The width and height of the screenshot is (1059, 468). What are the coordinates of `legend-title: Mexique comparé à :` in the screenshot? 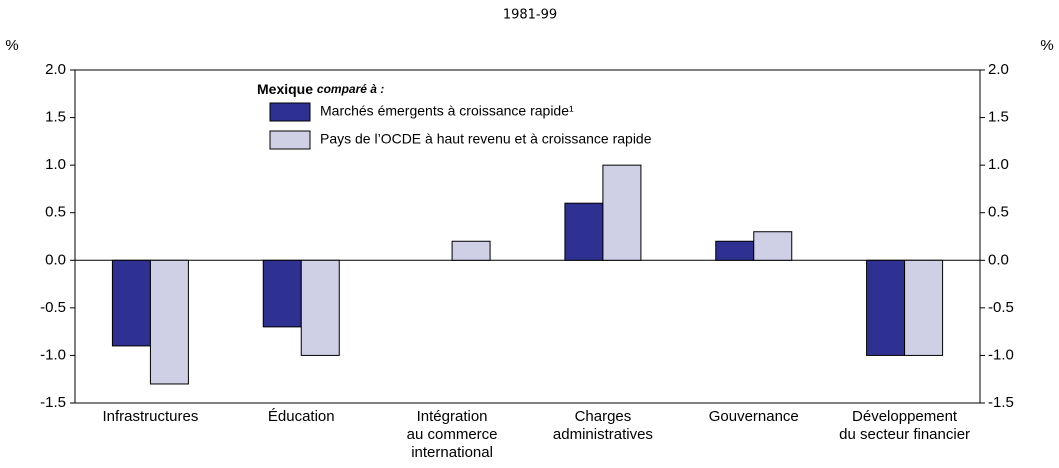 It's located at (320, 89).